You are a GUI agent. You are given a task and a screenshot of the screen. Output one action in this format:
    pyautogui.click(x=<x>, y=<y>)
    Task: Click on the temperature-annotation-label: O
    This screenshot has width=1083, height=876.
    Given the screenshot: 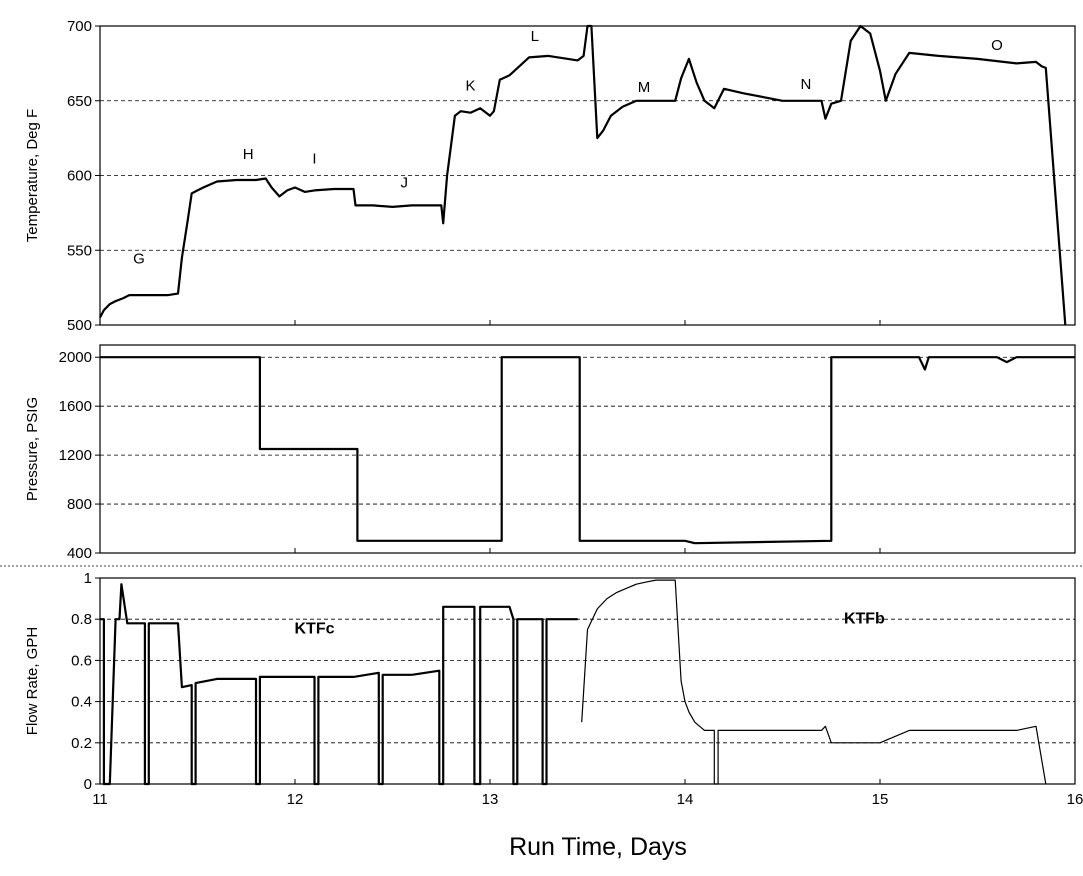 What is the action you would take?
    pyautogui.click(x=997, y=45)
    